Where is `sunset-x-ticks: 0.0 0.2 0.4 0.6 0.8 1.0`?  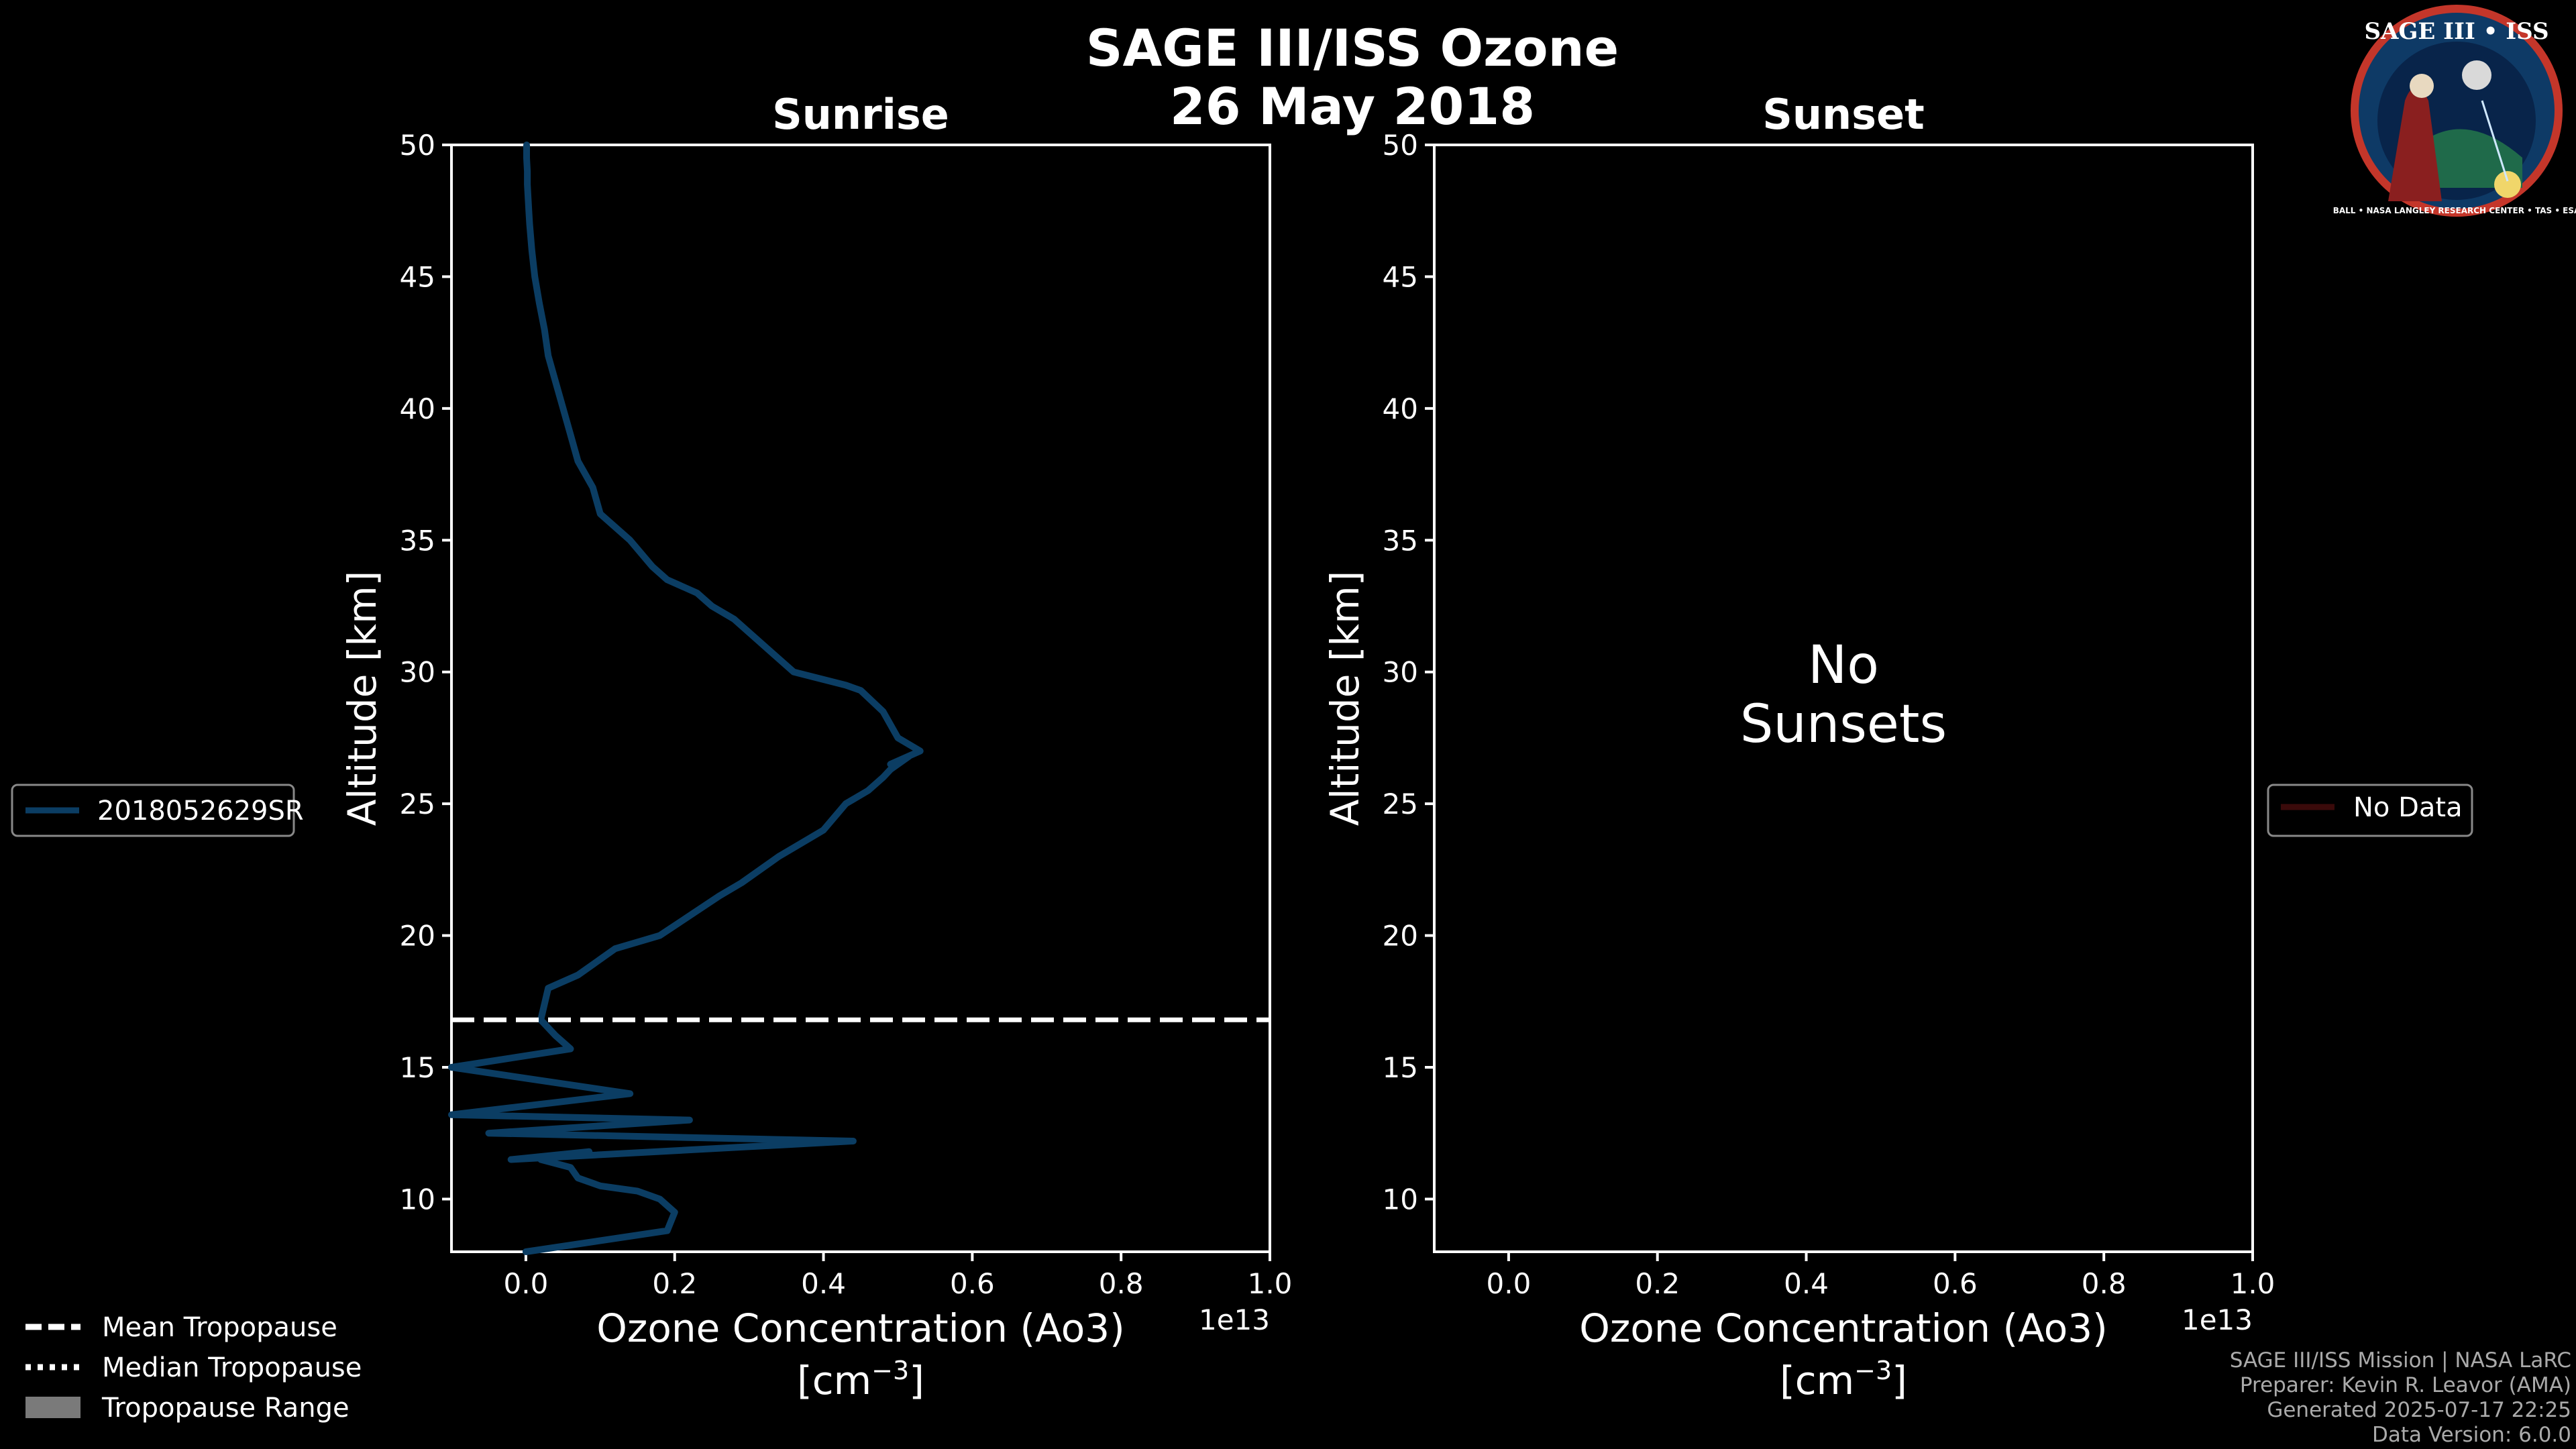 sunset-x-ticks: 0.0 0.2 0.4 0.6 0.8 1.0 is located at coordinates (1881, 1276).